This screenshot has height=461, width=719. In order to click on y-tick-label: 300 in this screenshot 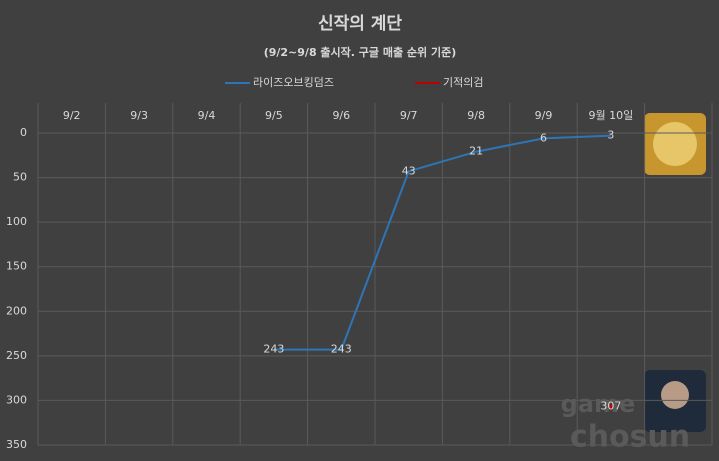, I will do `click(16, 399)`.